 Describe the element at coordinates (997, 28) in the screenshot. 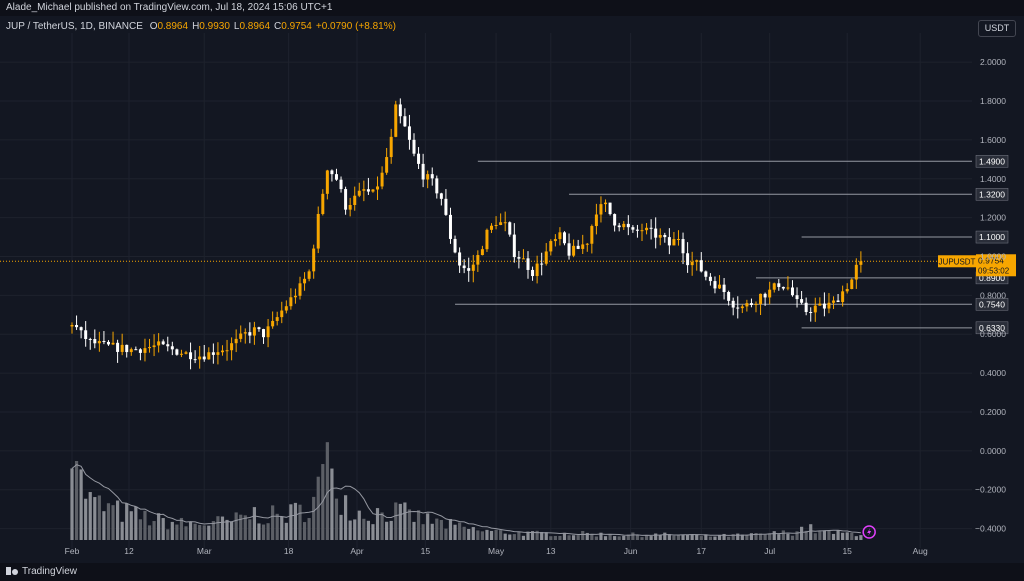

I see `currency-selector: USDT` at that location.